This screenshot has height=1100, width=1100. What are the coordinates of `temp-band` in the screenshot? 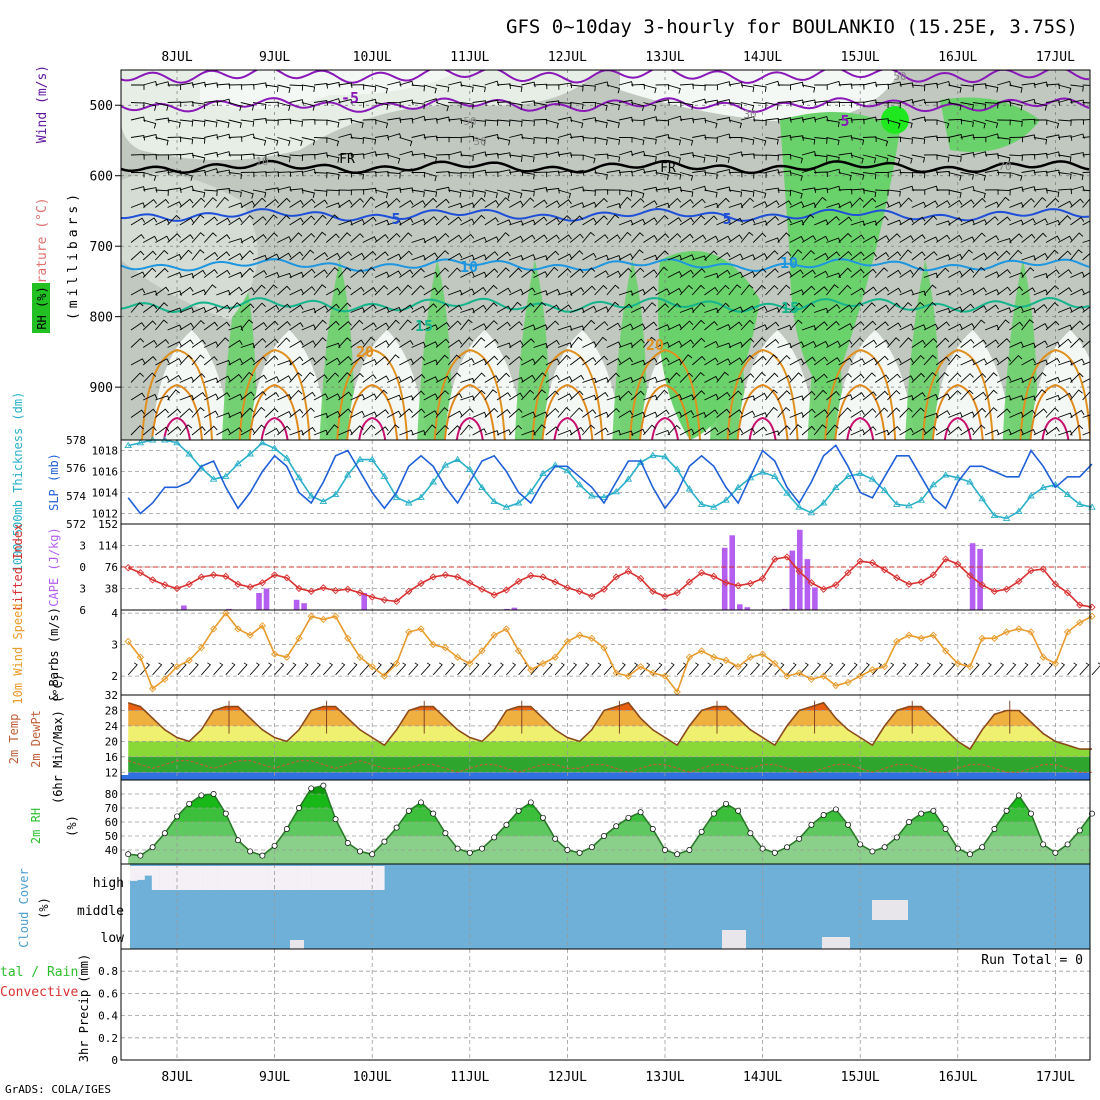 It's located at (609, 764).